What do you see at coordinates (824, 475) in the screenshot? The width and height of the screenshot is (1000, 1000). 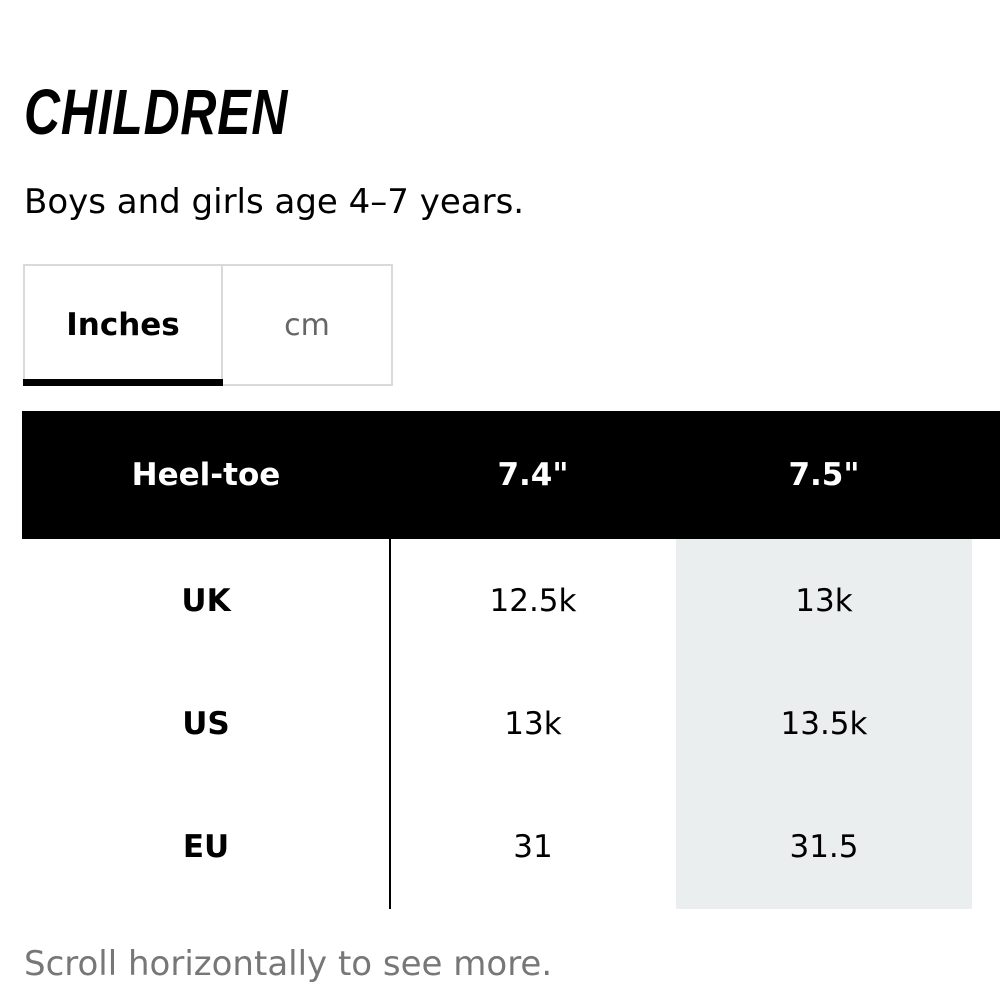 I see `header-column-2: 7.5"` at bounding box center [824, 475].